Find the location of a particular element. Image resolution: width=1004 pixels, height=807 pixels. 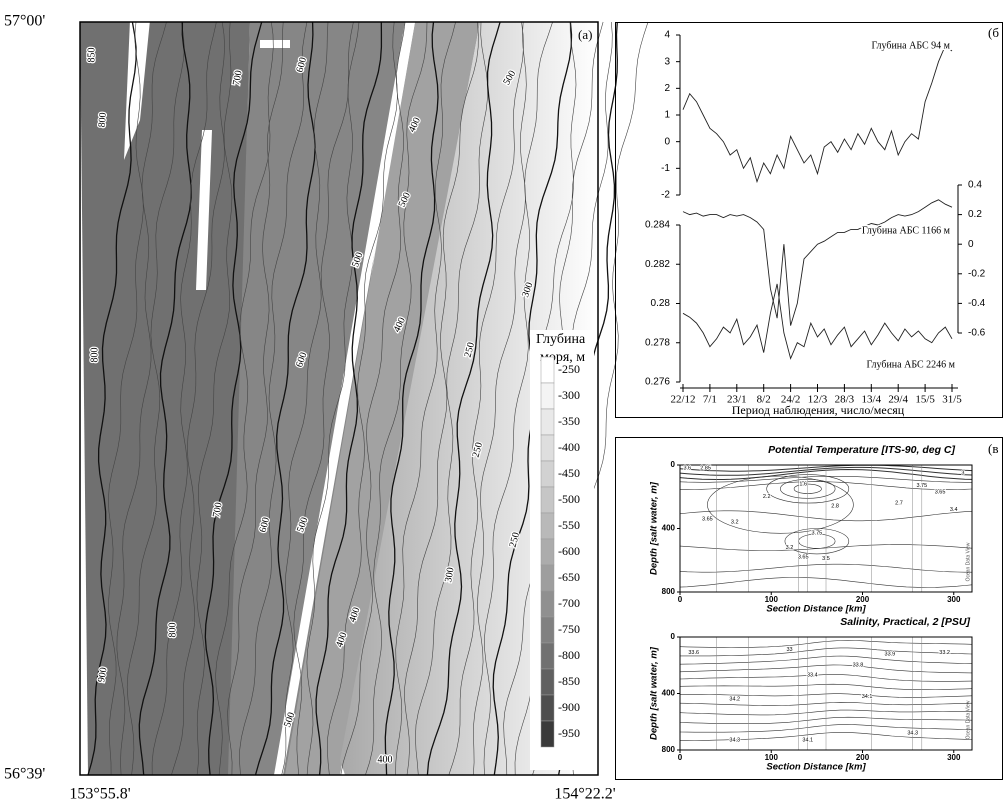

x-tick-label: 0 is located at coordinates (680, 757).